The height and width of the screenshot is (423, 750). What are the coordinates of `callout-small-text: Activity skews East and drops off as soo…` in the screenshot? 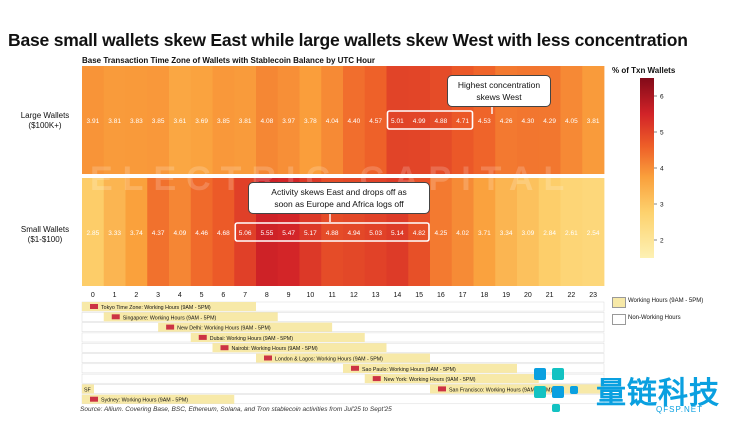 It's located at (339, 198).